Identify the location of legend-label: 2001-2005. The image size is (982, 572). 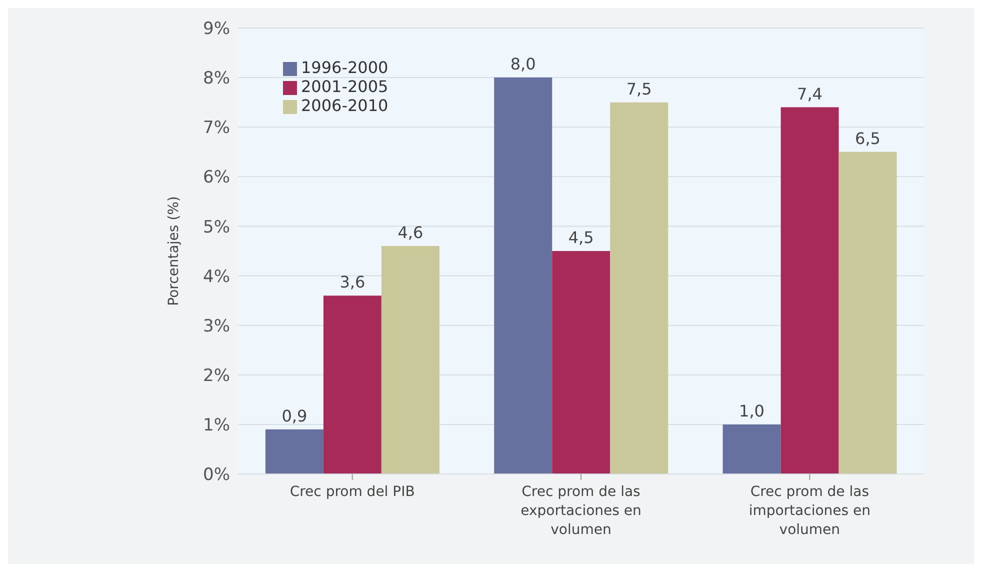
(344, 86).